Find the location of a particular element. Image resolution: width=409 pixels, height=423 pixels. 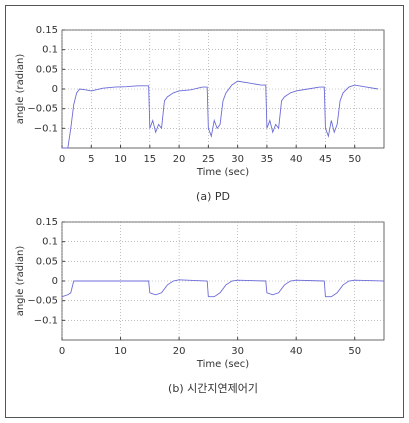

caption: (a) PD is located at coordinates (213, 196).